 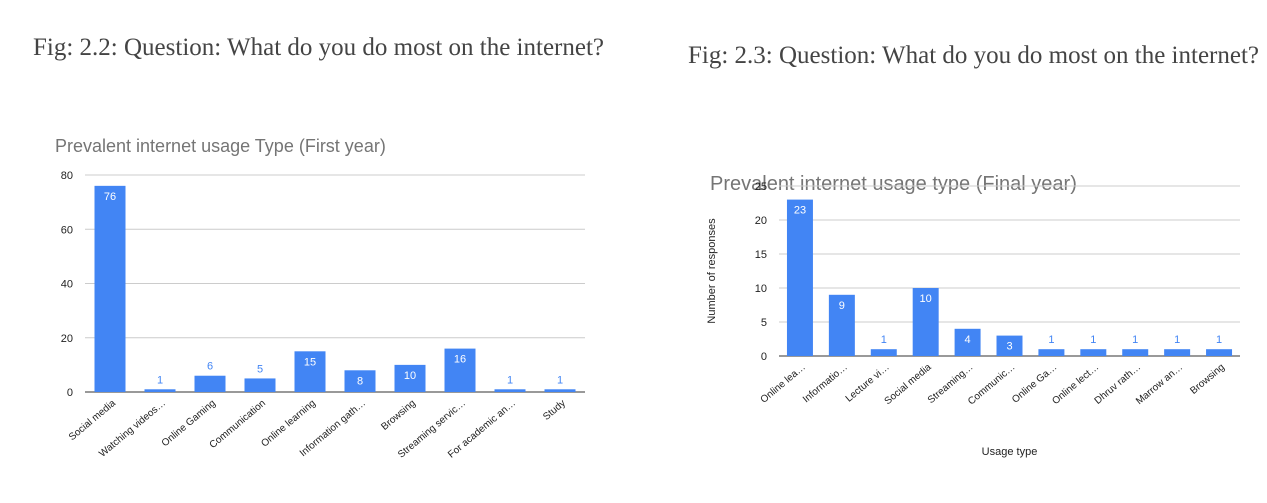 I want to click on data-label: 3, so click(x=1009, y=347).